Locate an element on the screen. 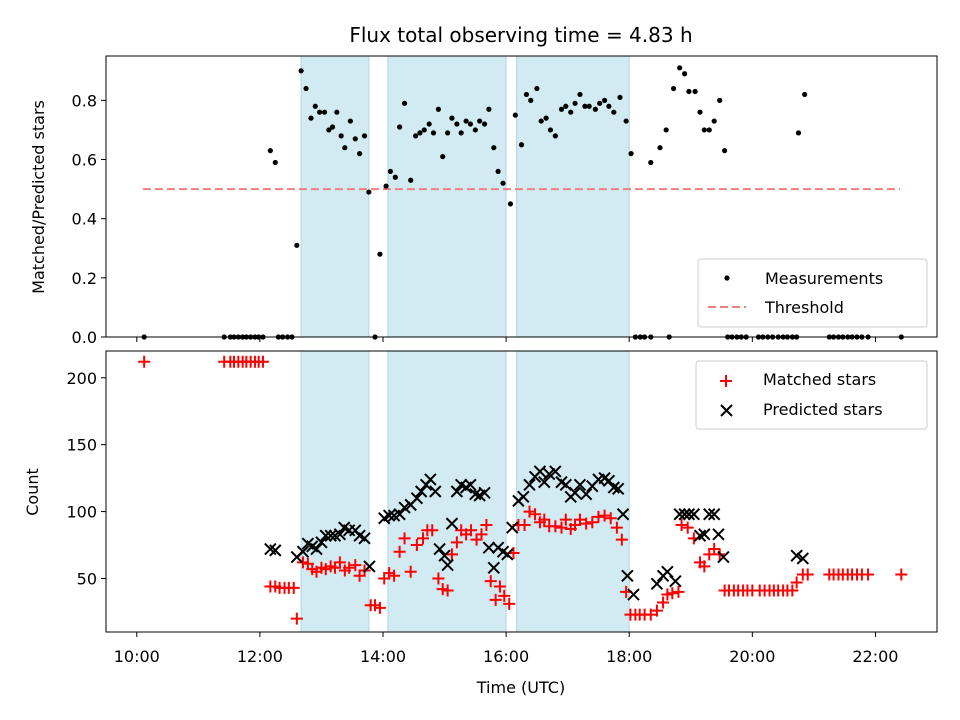 Image resolution: width=960 pixels, height=720 pixels. y-tick-label: 0.6 is located at coordinates (84, 160).